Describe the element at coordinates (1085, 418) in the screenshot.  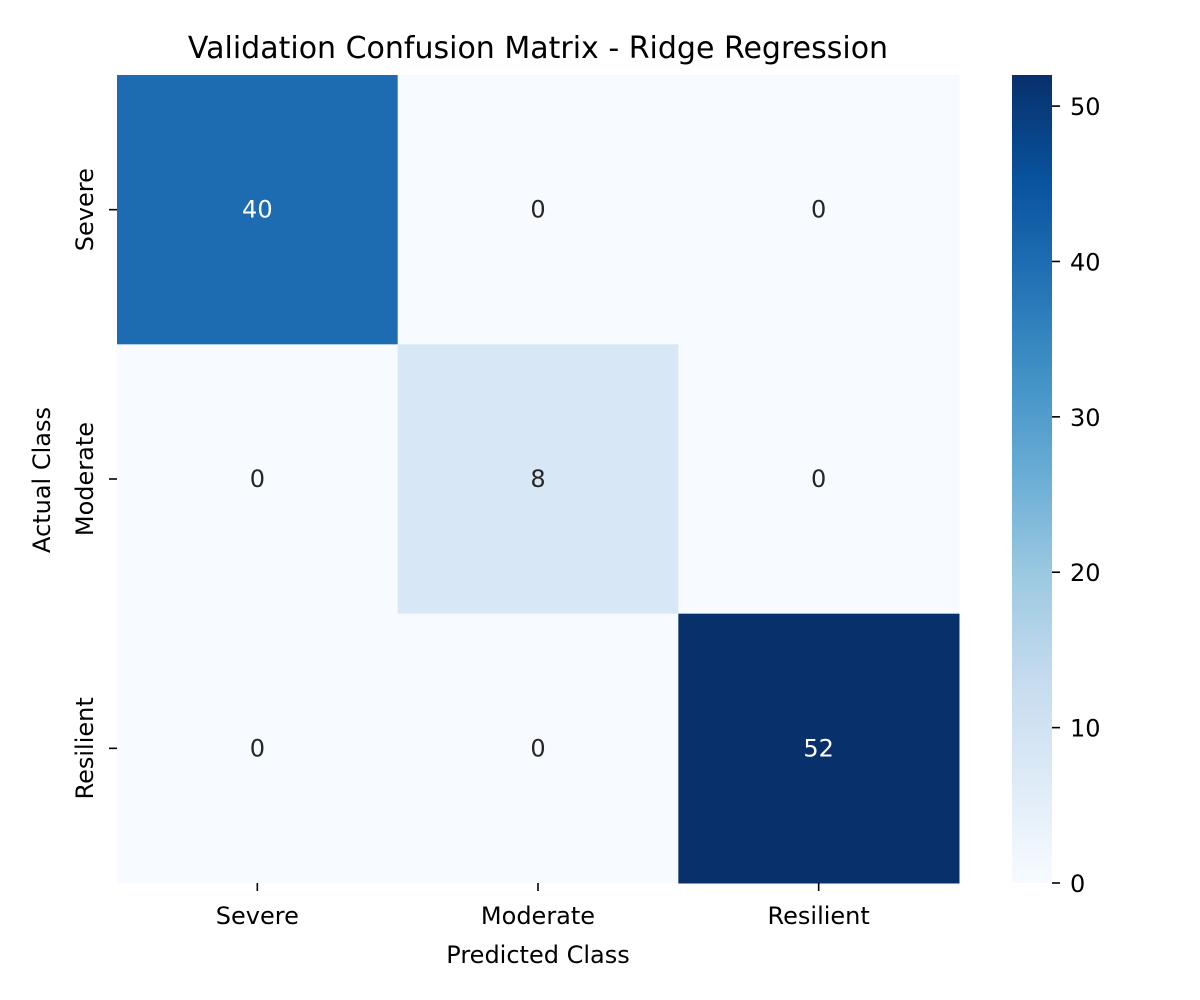
I see `colorbar-tick-label: 30` at that location.